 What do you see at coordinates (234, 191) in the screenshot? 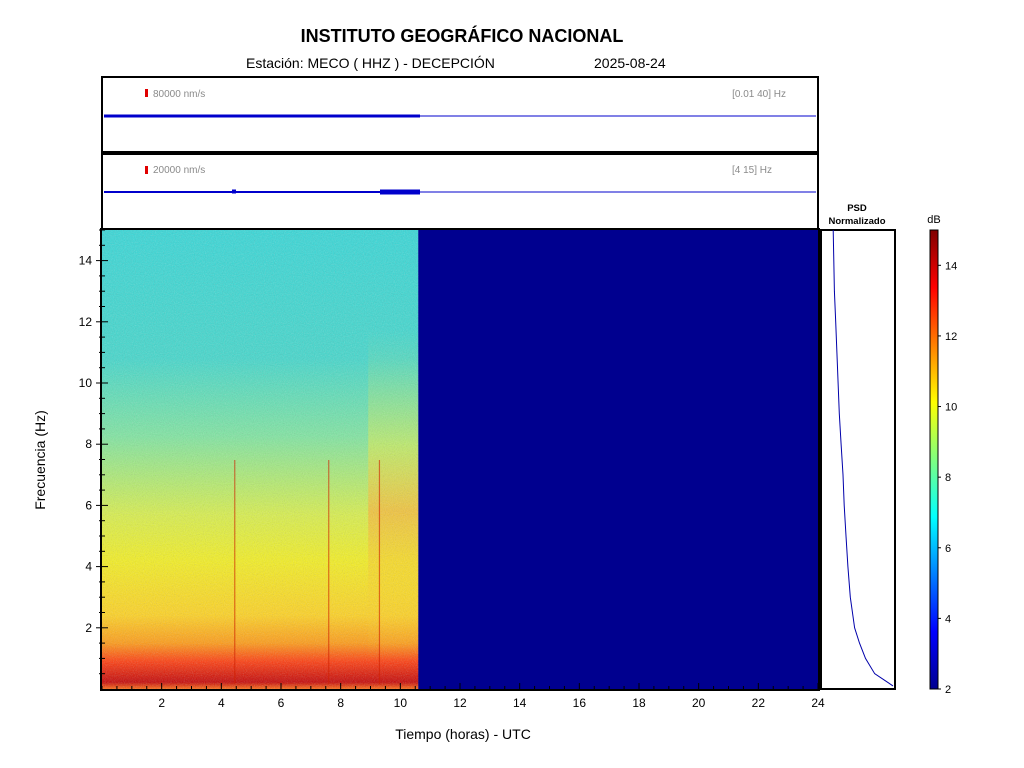
I see `trace-signal-spike` at bounding box center [234, 191].